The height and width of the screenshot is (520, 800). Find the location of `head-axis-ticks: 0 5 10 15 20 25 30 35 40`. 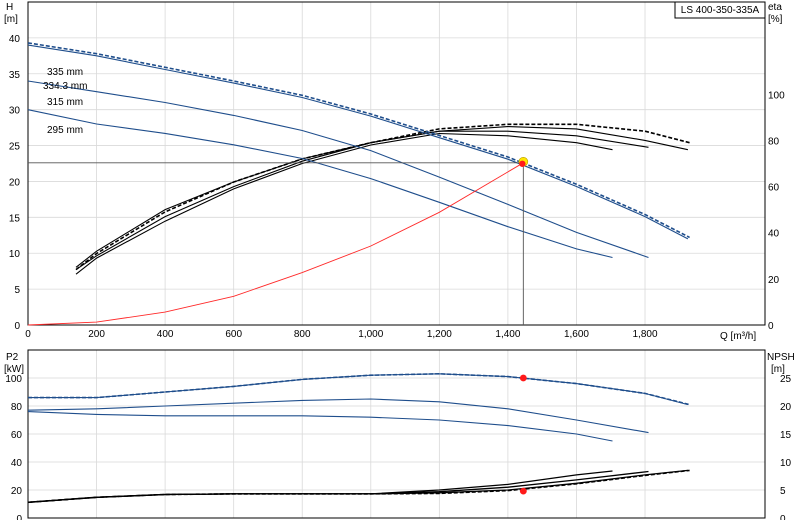

head-axis-ticks: 0 5 10 15 20 25 30 35 40 is located at coordinates (15, 183).